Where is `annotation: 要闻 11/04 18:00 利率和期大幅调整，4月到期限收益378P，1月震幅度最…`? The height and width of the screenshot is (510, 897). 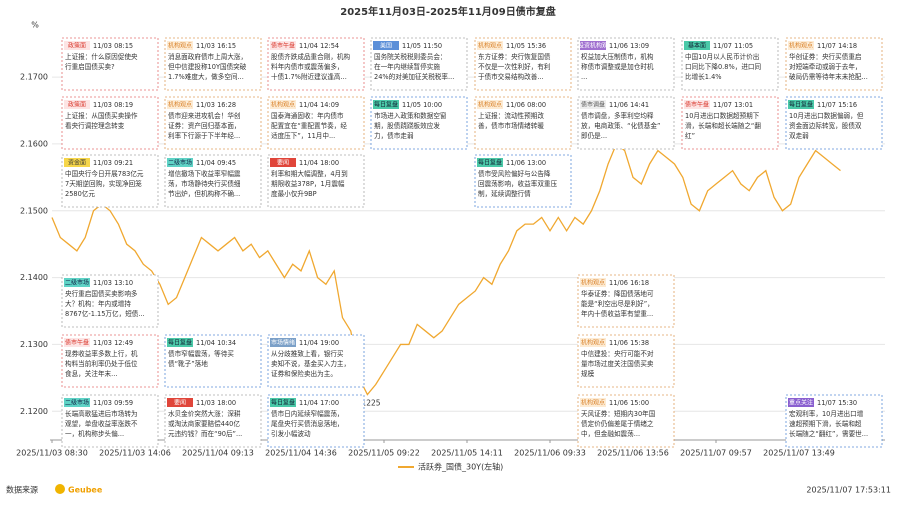
annotation: 要闻 11/04 18:00 利率和期大幅调整，4月到期限收益378P，1月震幅度最… is located at coordinates (316, 181).